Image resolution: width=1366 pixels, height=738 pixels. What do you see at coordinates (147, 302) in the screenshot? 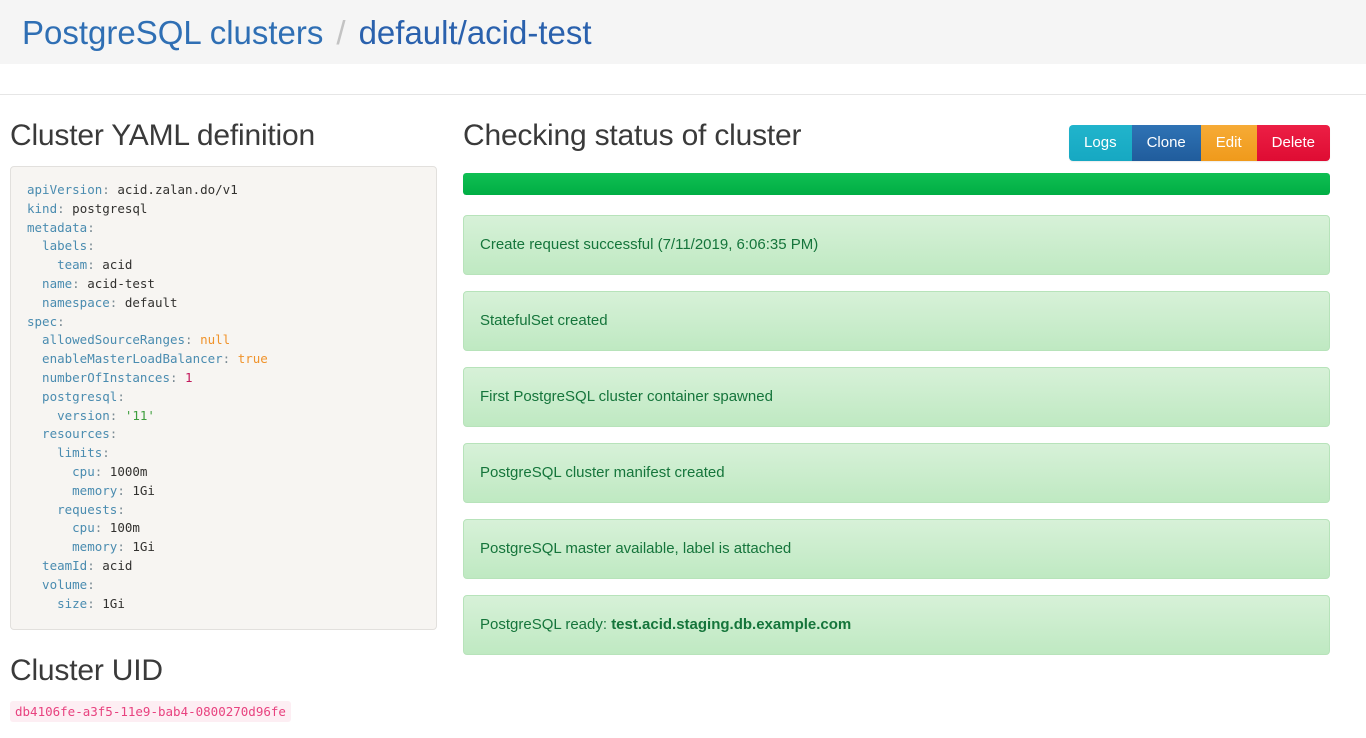
I see `yaml-token: default` at bounding box center [147, 302].